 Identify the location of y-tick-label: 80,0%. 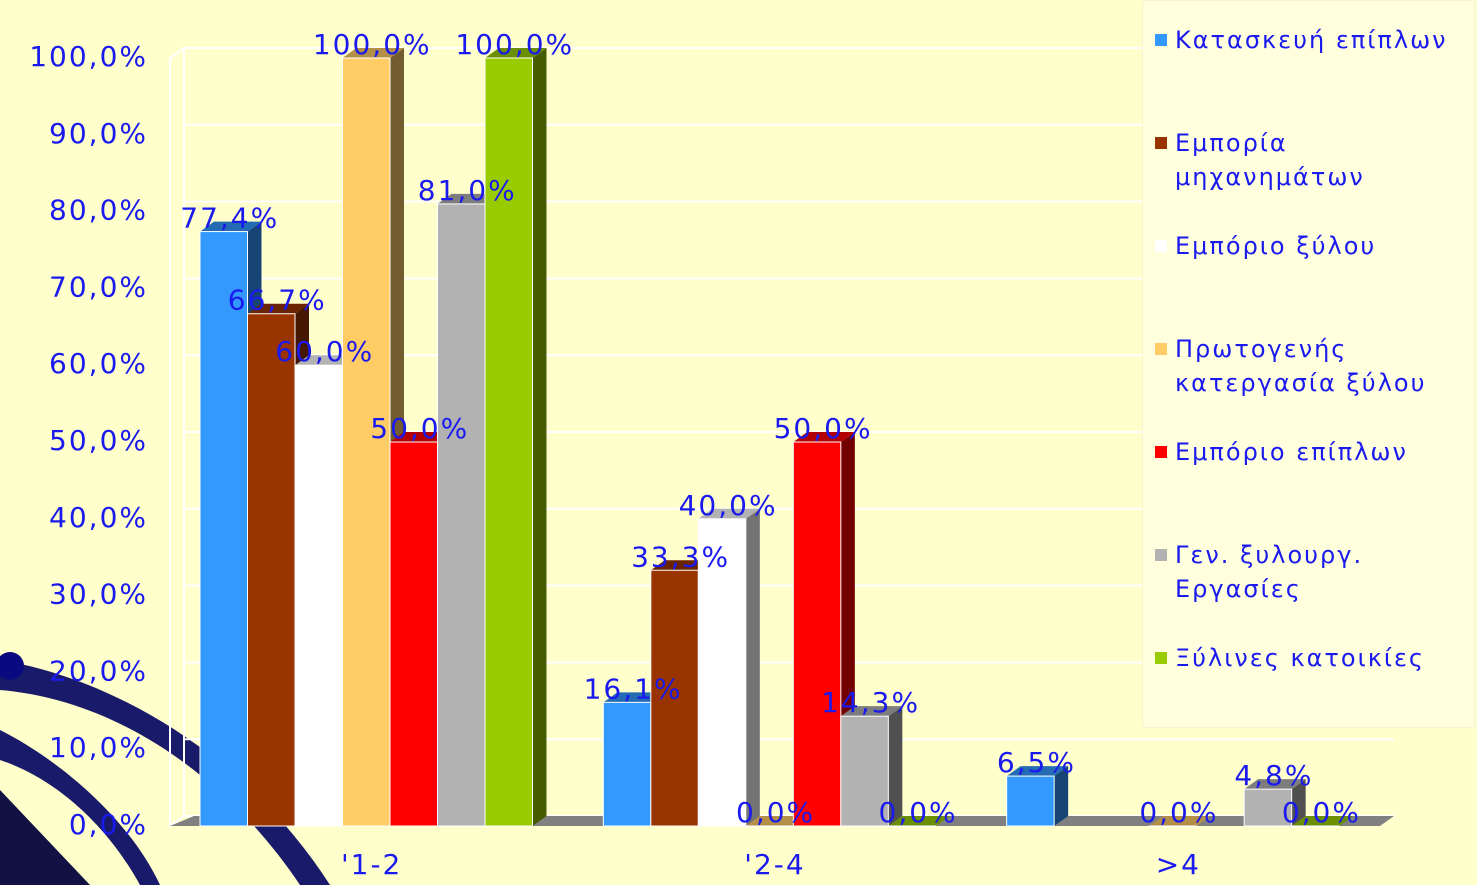
(98, 210).